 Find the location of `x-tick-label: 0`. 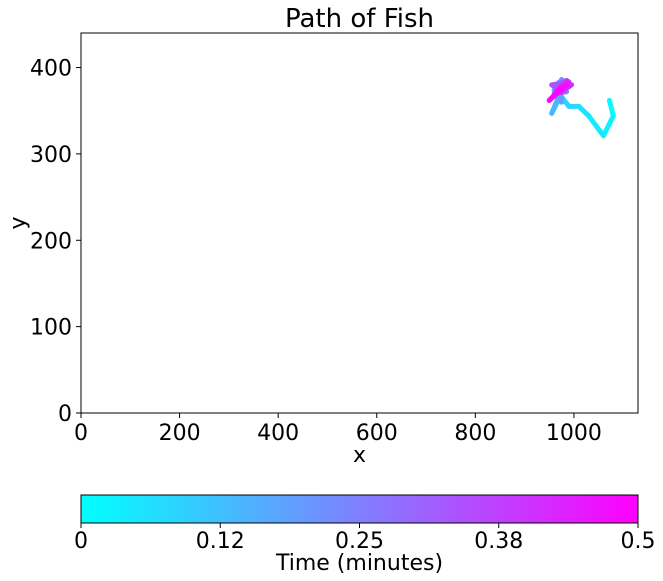

x-tick-label: 0 is located at coordinates (81, 433).